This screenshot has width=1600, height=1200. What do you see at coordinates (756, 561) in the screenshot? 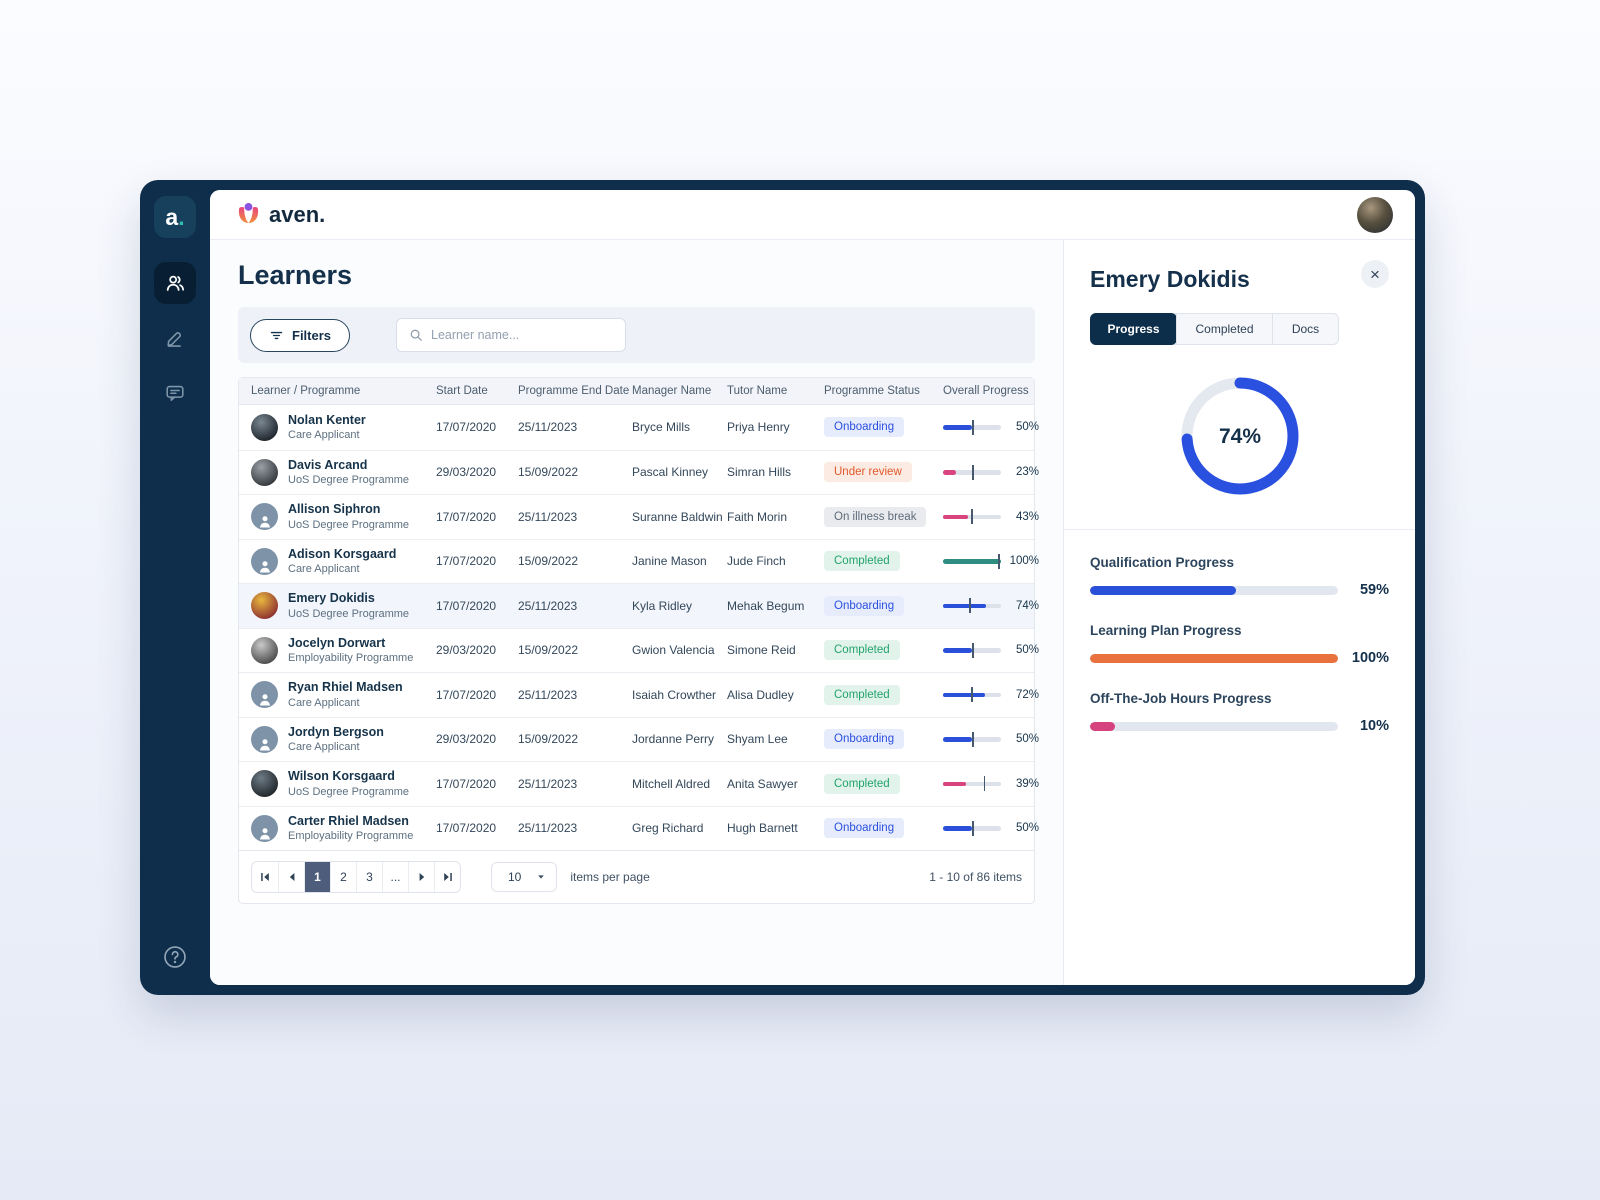
I see `tutor-name-cell: Jude Finch` at bounding box center [756, 561].